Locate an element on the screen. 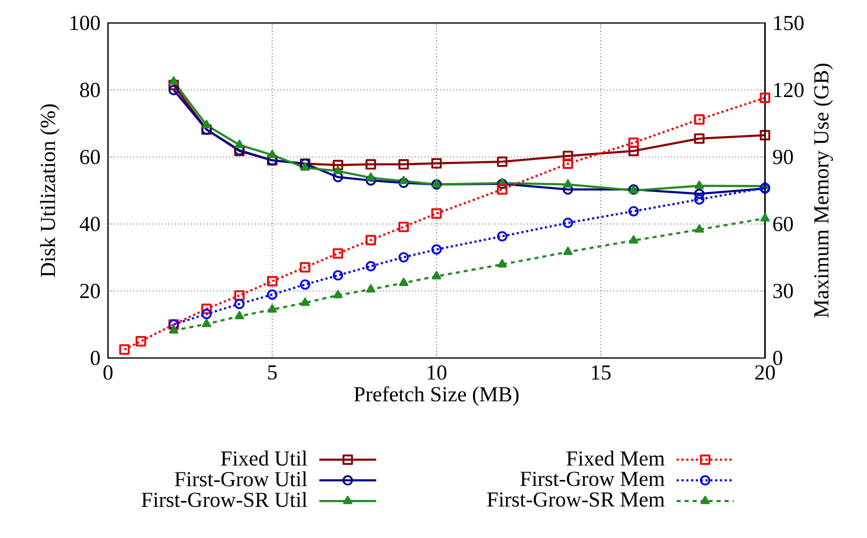  y2-tick-label: 60 is located at coordinates (783, 224).